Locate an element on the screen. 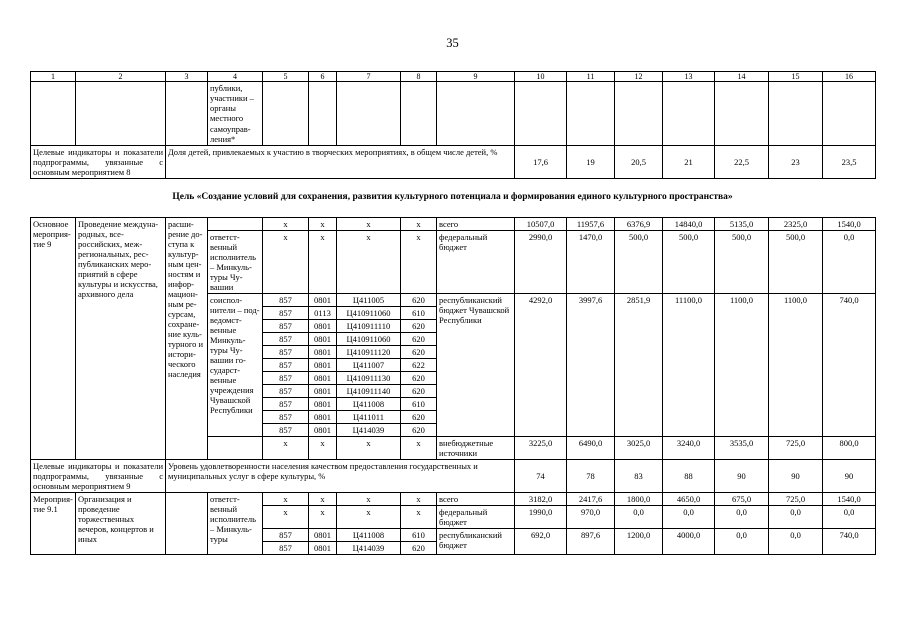 Image resolution: width=905 pixels, height=640 pixels. budget-source: всего is located at coordinates (475, 223).